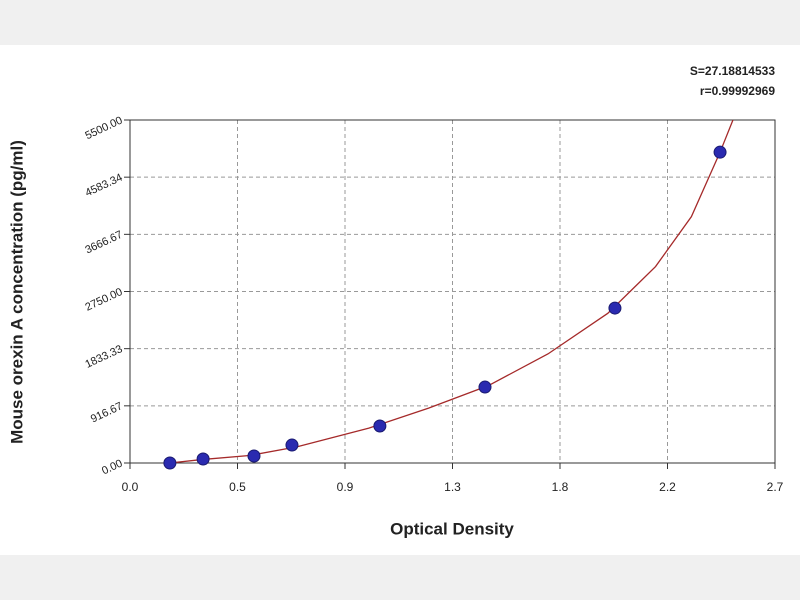 The width and height of the screenshot is (800, 605). I want to click on x-axis-title: Optical Density, so click(452, 528).